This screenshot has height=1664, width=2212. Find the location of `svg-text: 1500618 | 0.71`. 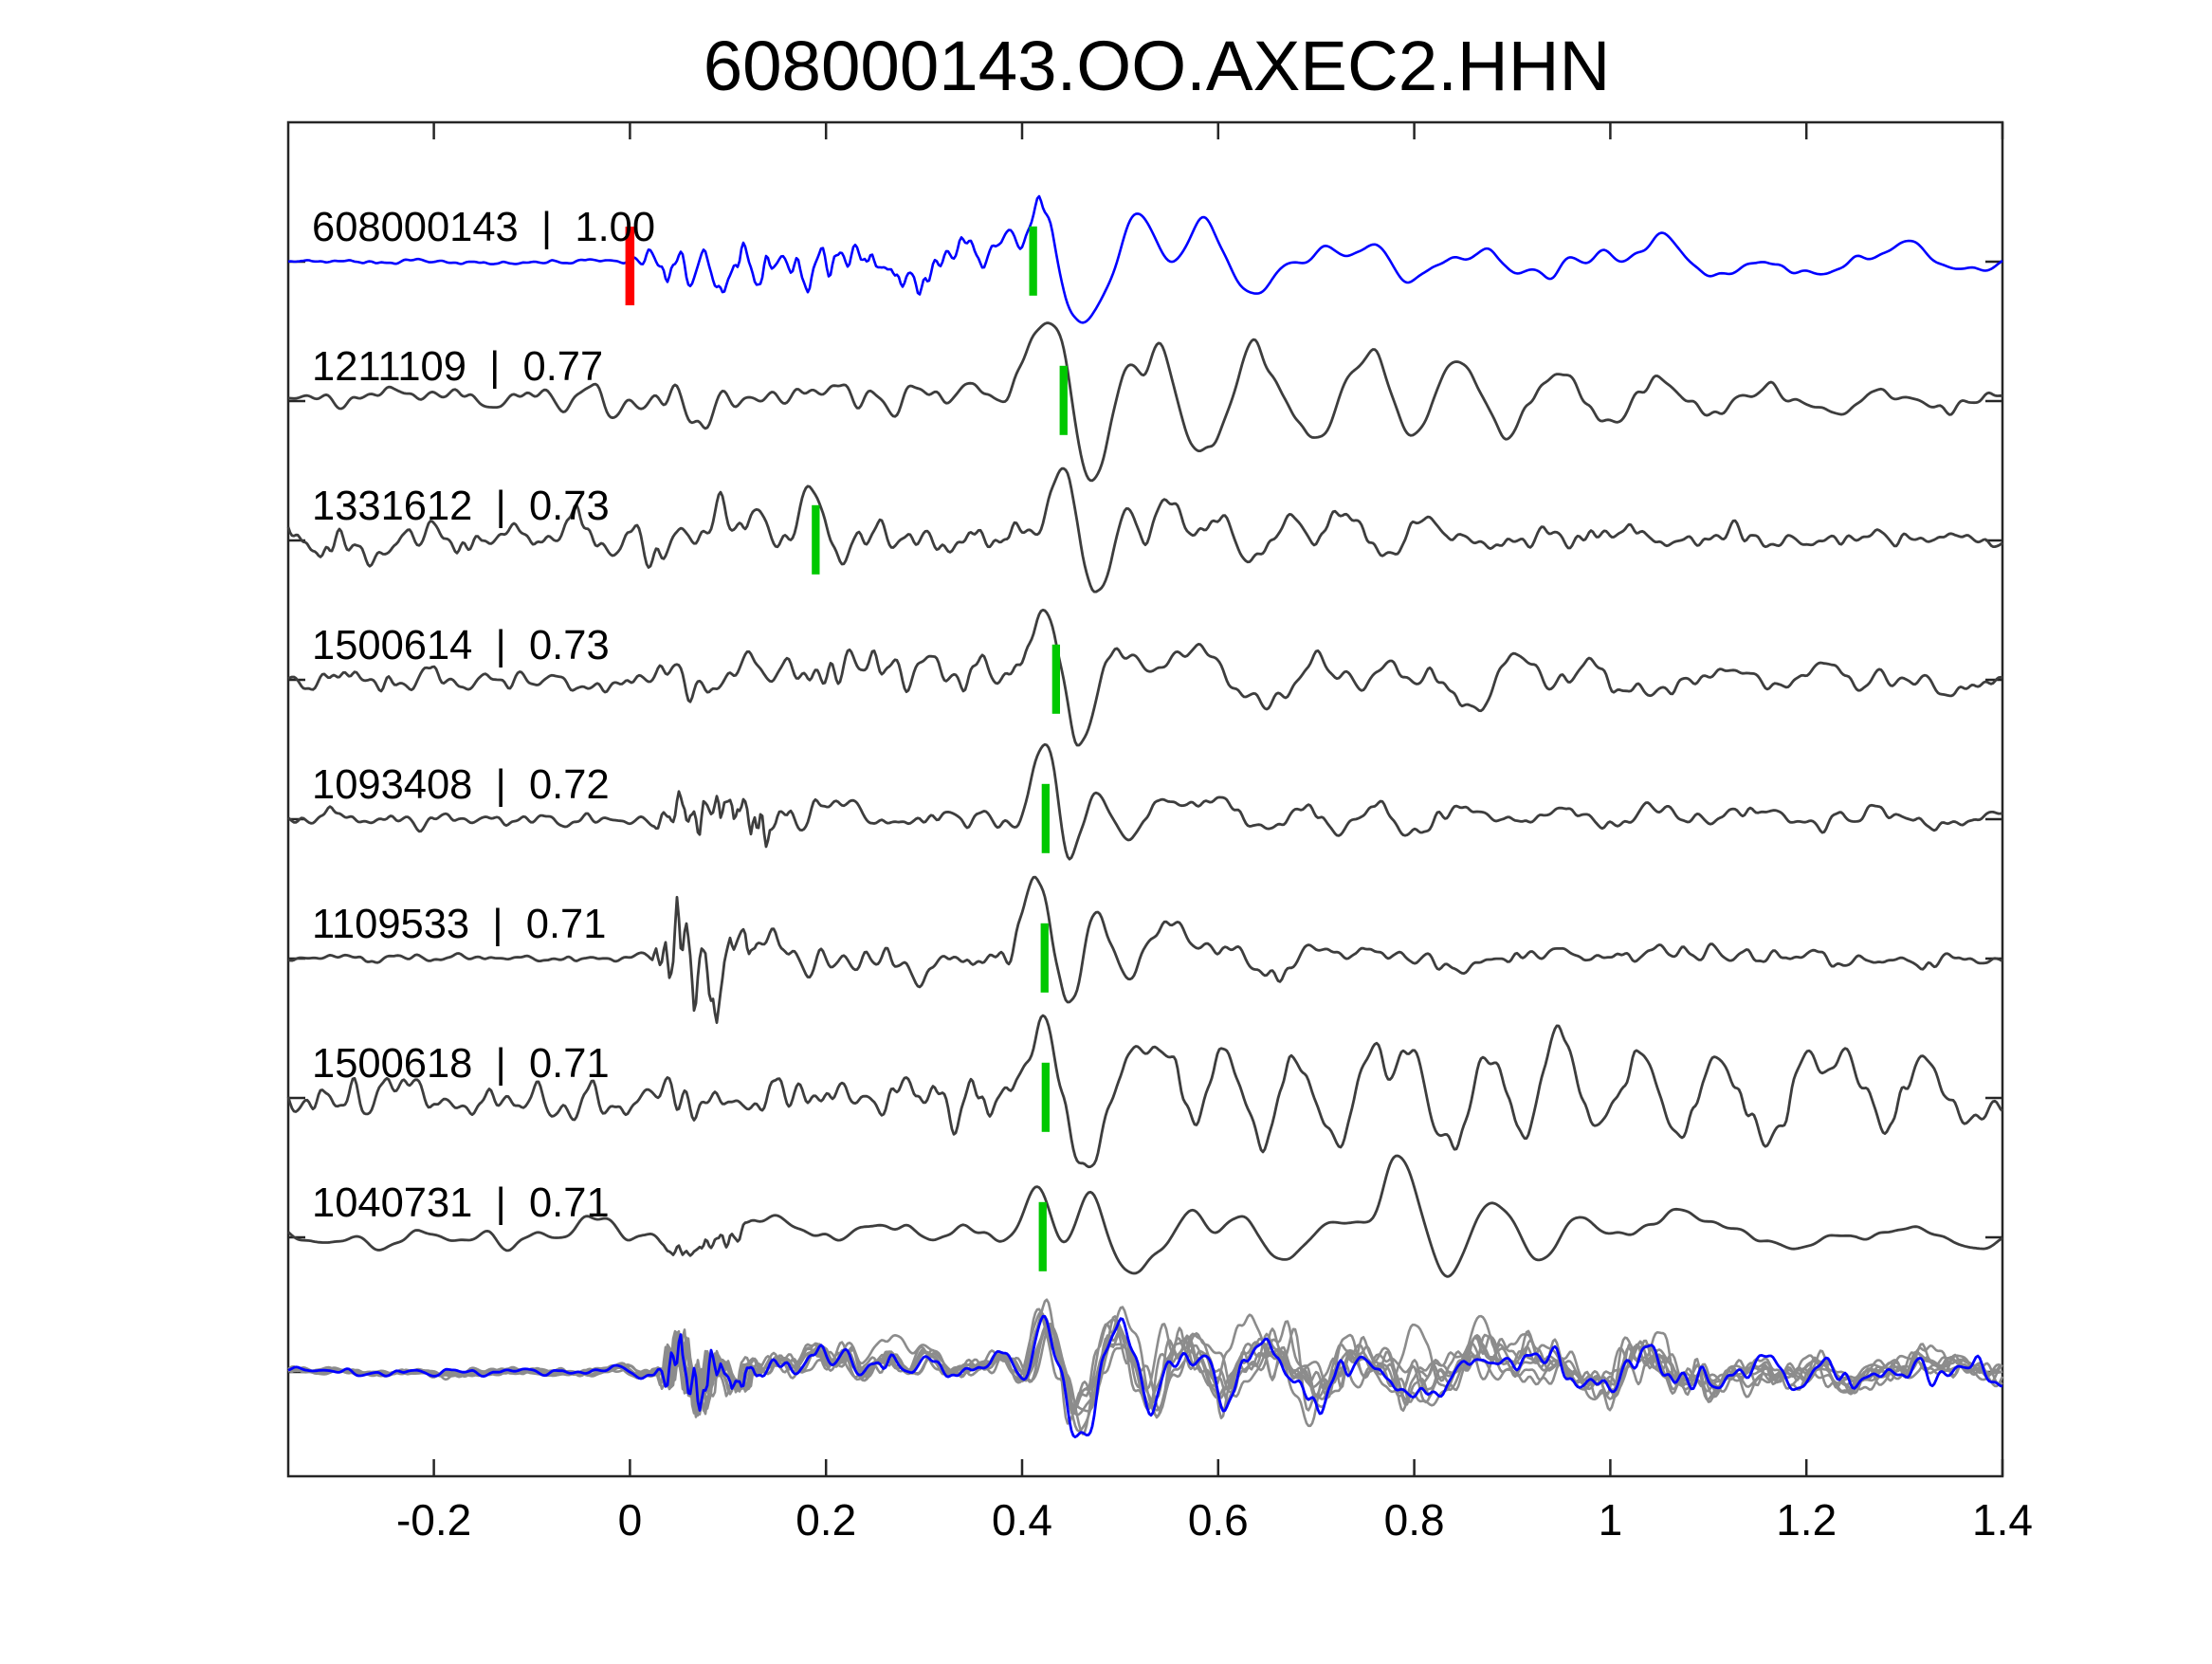

svg-text: 1500618 | 0.71 is located at coordinates (461, 1064).